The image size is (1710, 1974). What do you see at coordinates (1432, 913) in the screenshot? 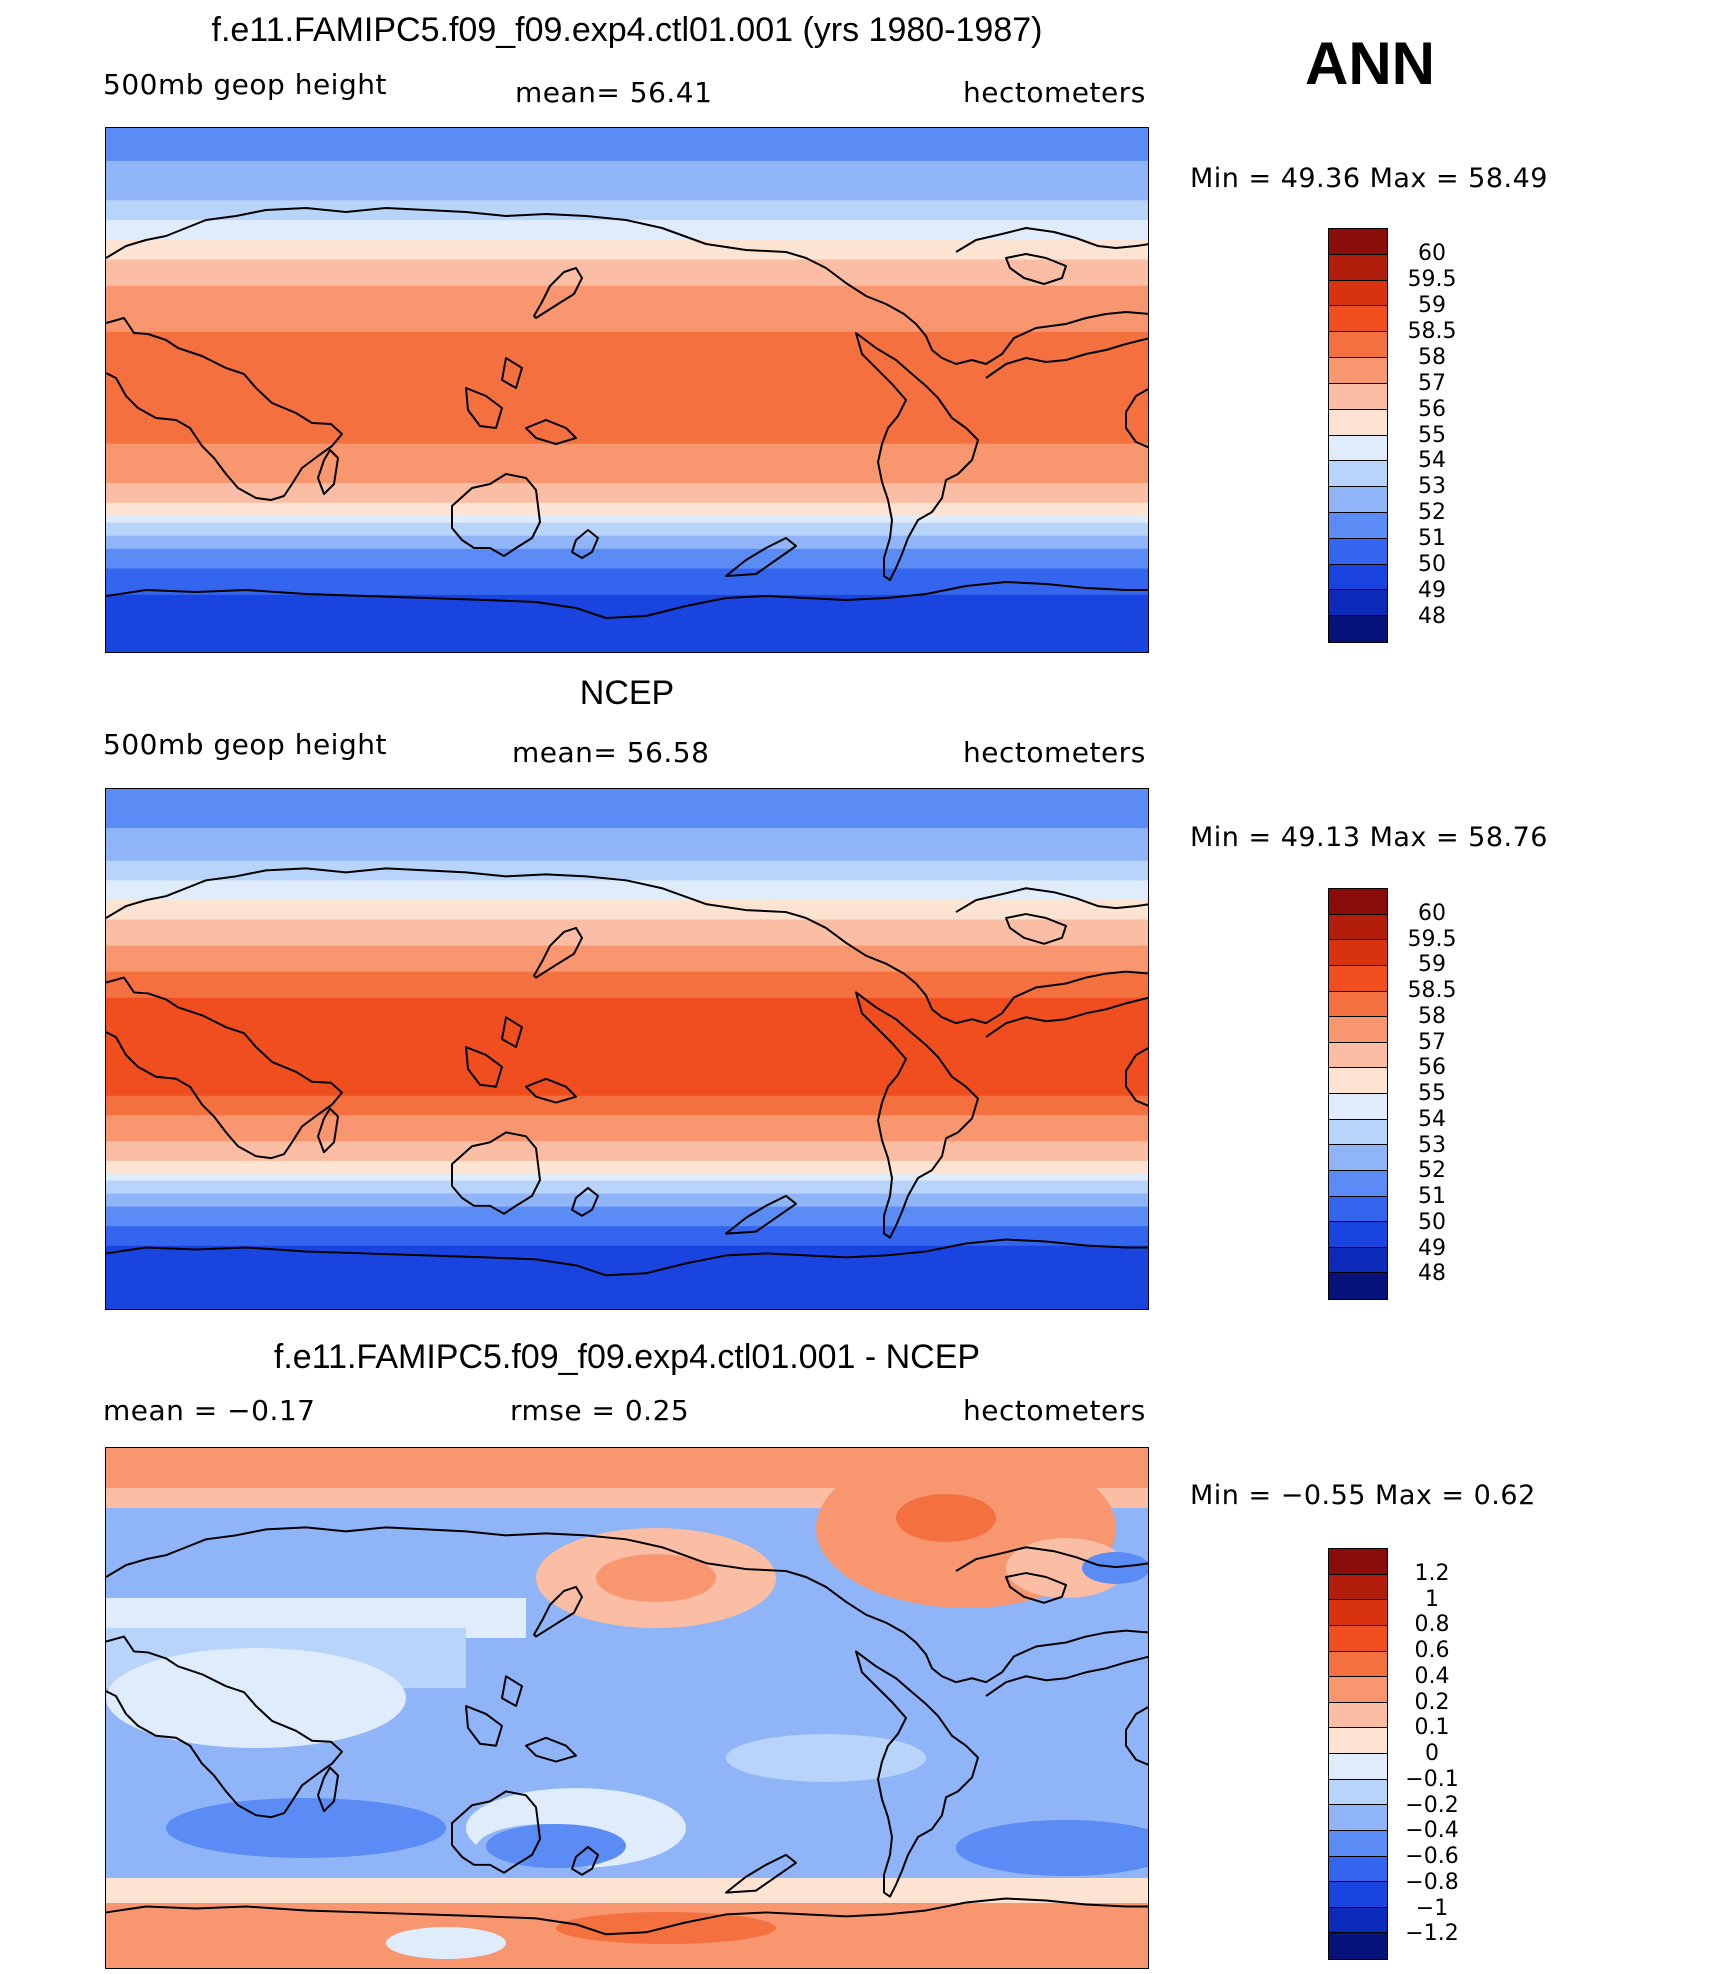
I see `colorbar-tick-label: 60` at bounding box center [1432, 913].